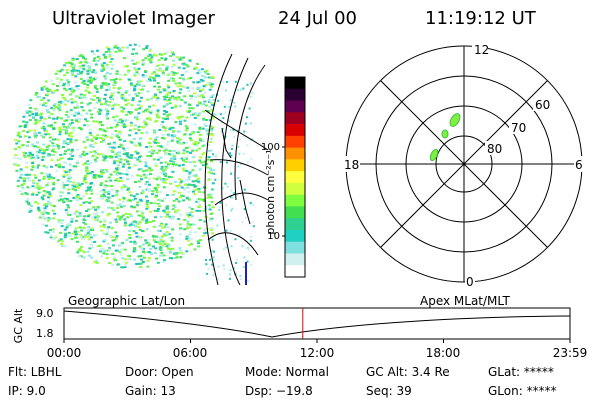 The width and height of the screenshot is (600, 400). Describe the element at coordinates (127, 301) in the screenshot. I see `geographic-caption: Geographic Lat/Lon` at that location.